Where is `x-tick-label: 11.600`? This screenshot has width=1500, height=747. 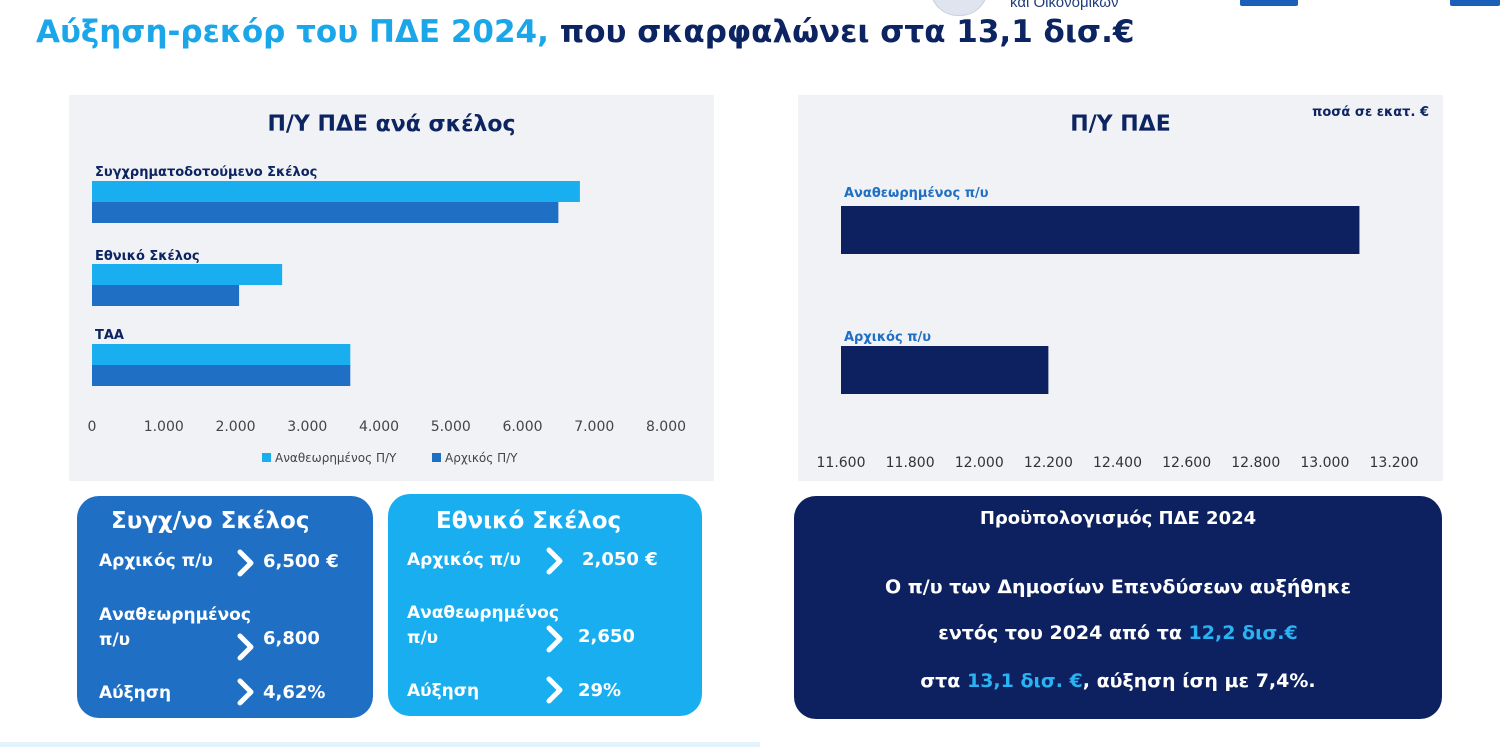 x-tick-label: 11.600 is located at coordinates (841, 463).